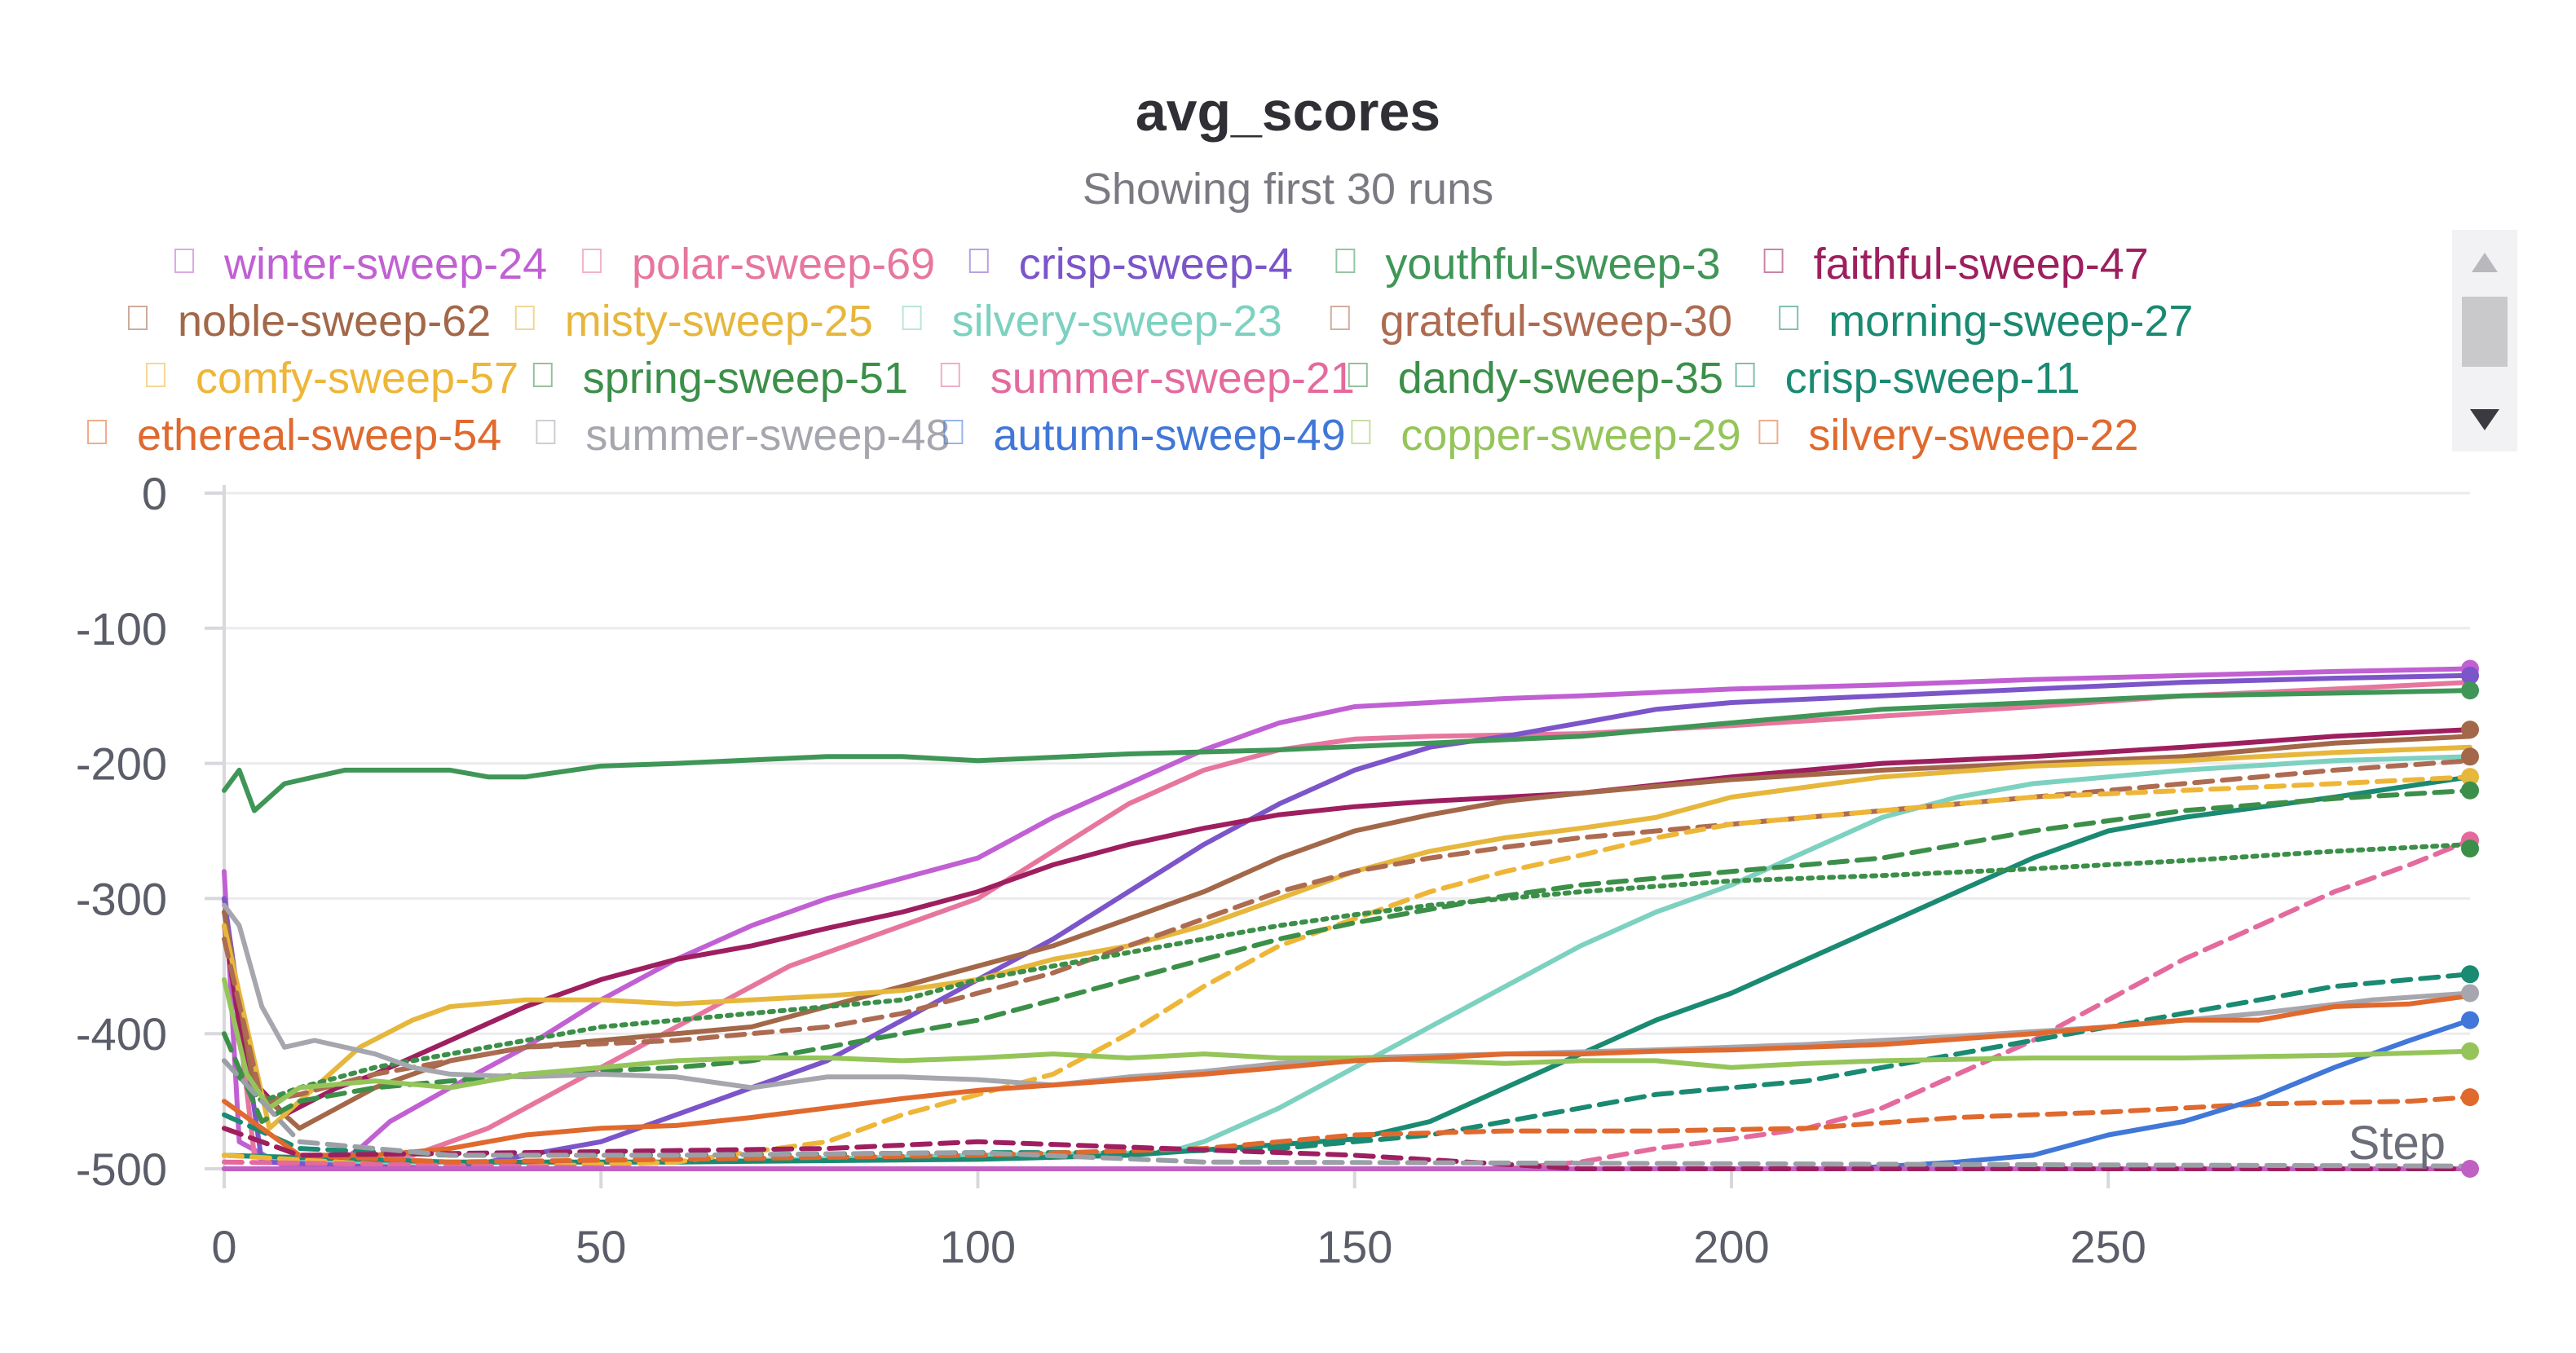 The width and height of the screenshot is (2576, 1353). What do you see at coordinates (783, 264) in the screenshot?
I see `legend-label: polar-sweep-69` at bounding box center [783, 264].